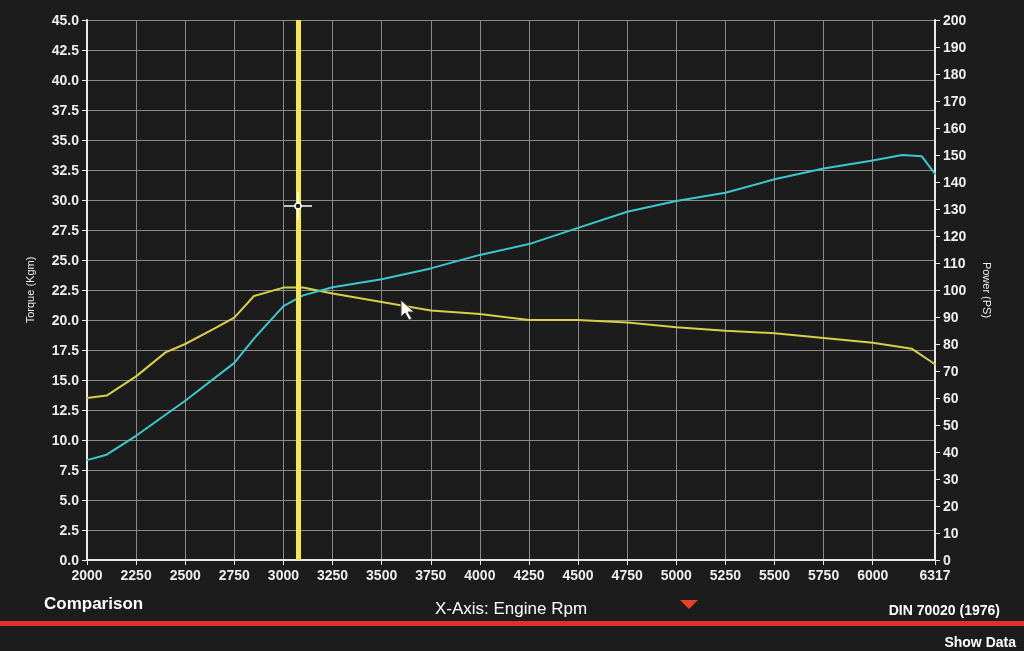 The width and height of the screenshot is (1024, 651). Describe the element at coordinates (578, 575) in the screenshot. I see `x-tick-label: 4500` at that location.